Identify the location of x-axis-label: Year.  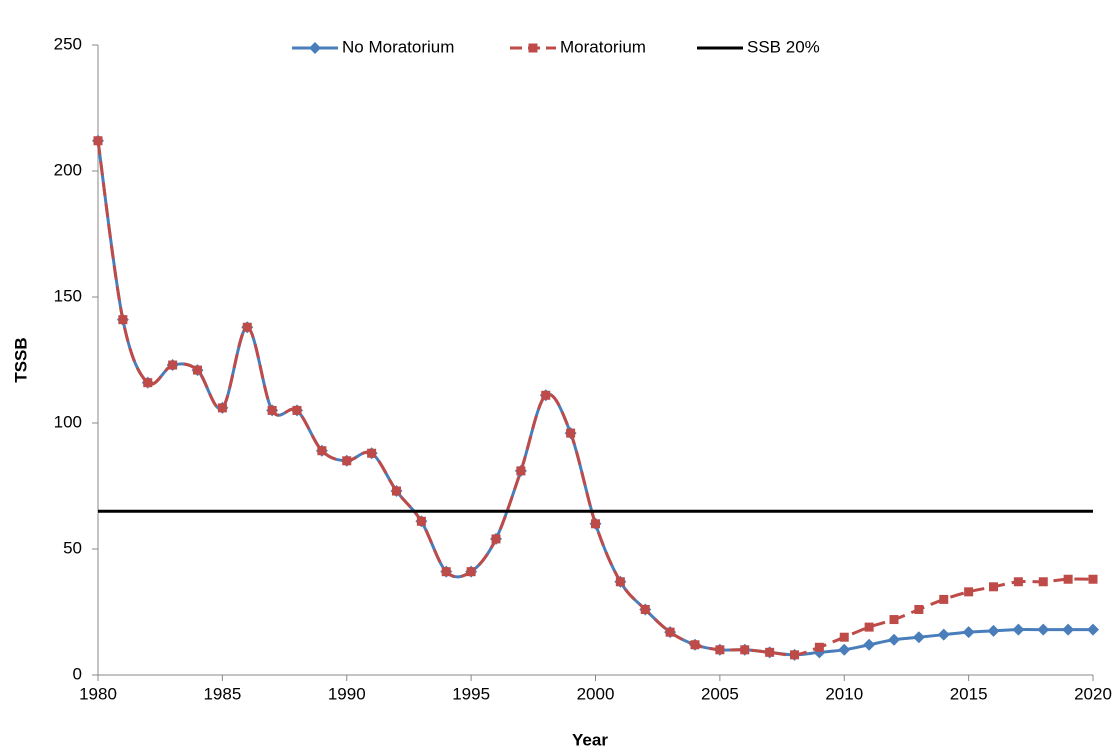
(590, 739).